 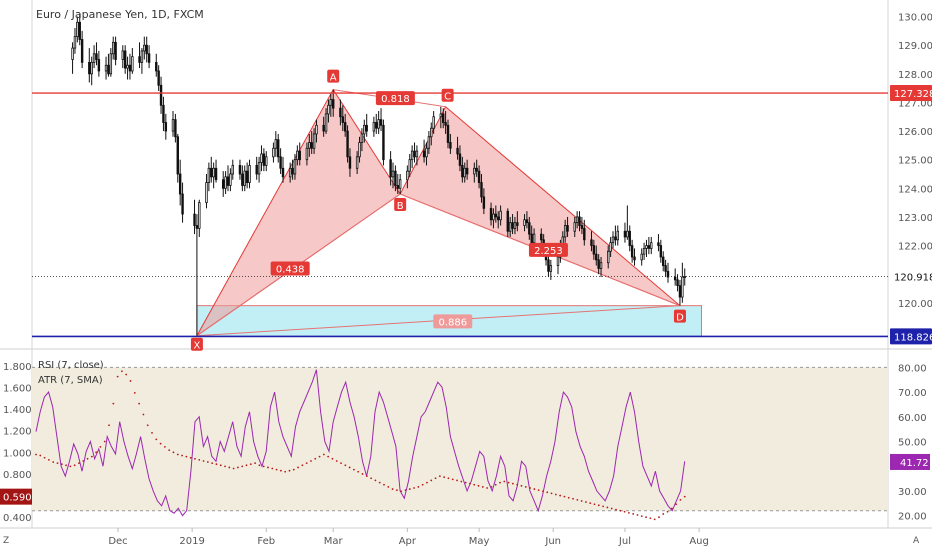 I want to click on ratio-label: 0.886, so click(x=452, y=322).